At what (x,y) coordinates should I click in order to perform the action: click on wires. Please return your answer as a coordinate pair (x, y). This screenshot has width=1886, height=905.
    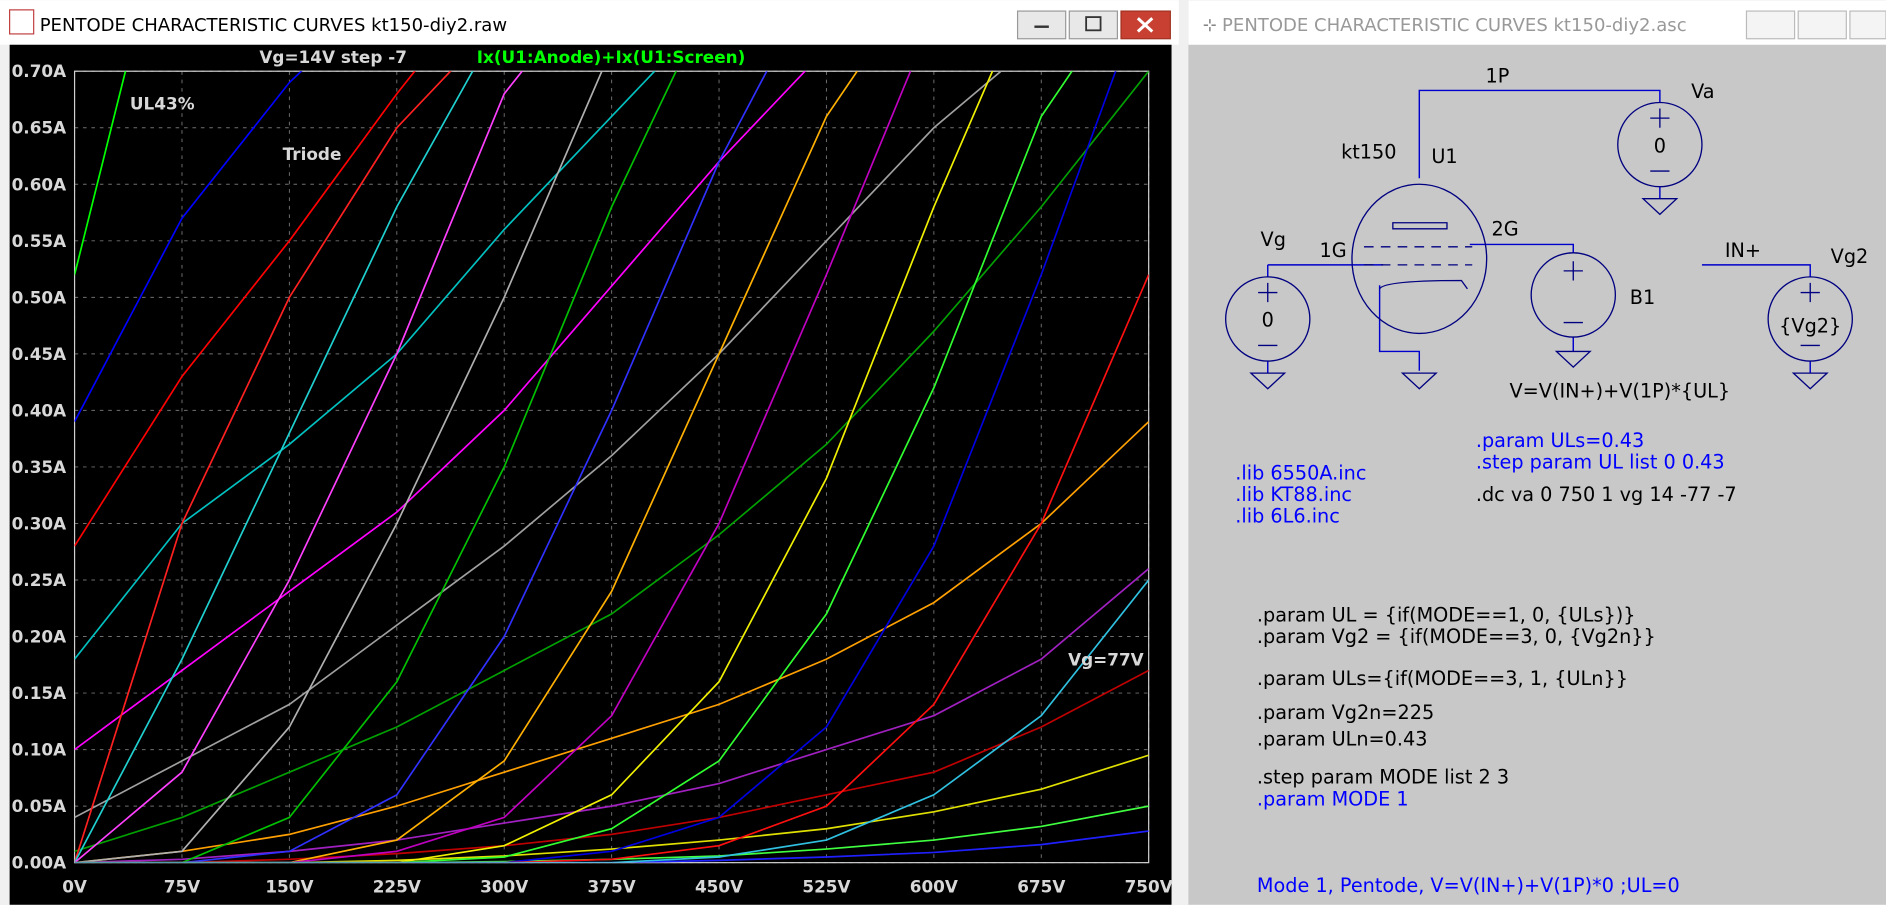
    Looking at the image, I should click on (1539, 231).